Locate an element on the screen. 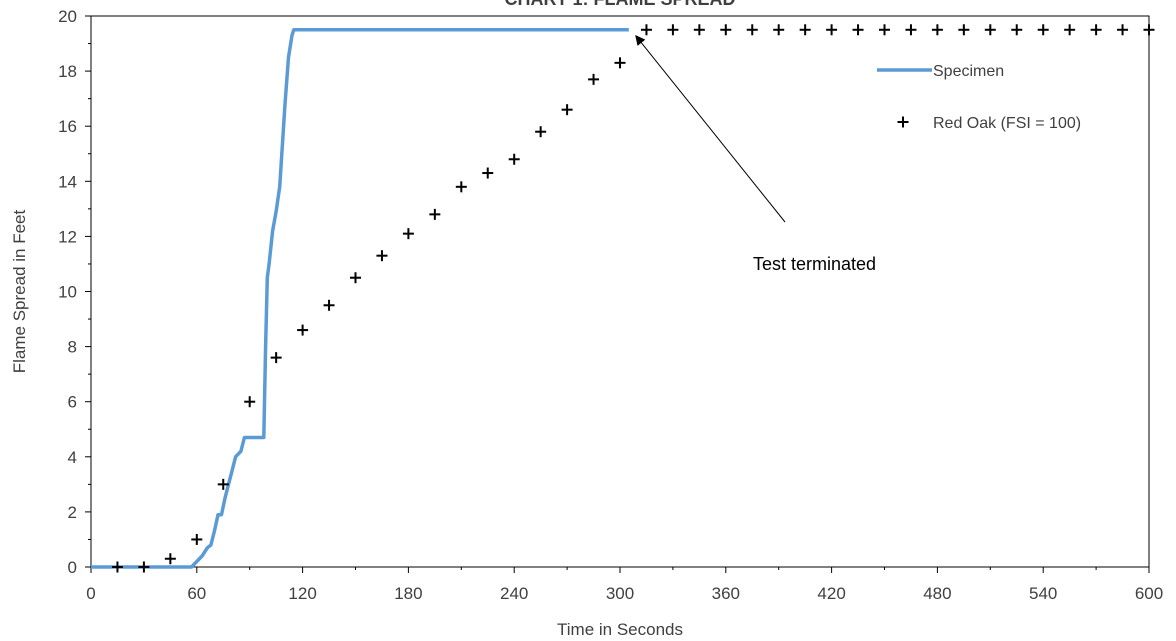 The image size is (1176, 641). x-tick-label: 0 is located at coordinates (90, 593).